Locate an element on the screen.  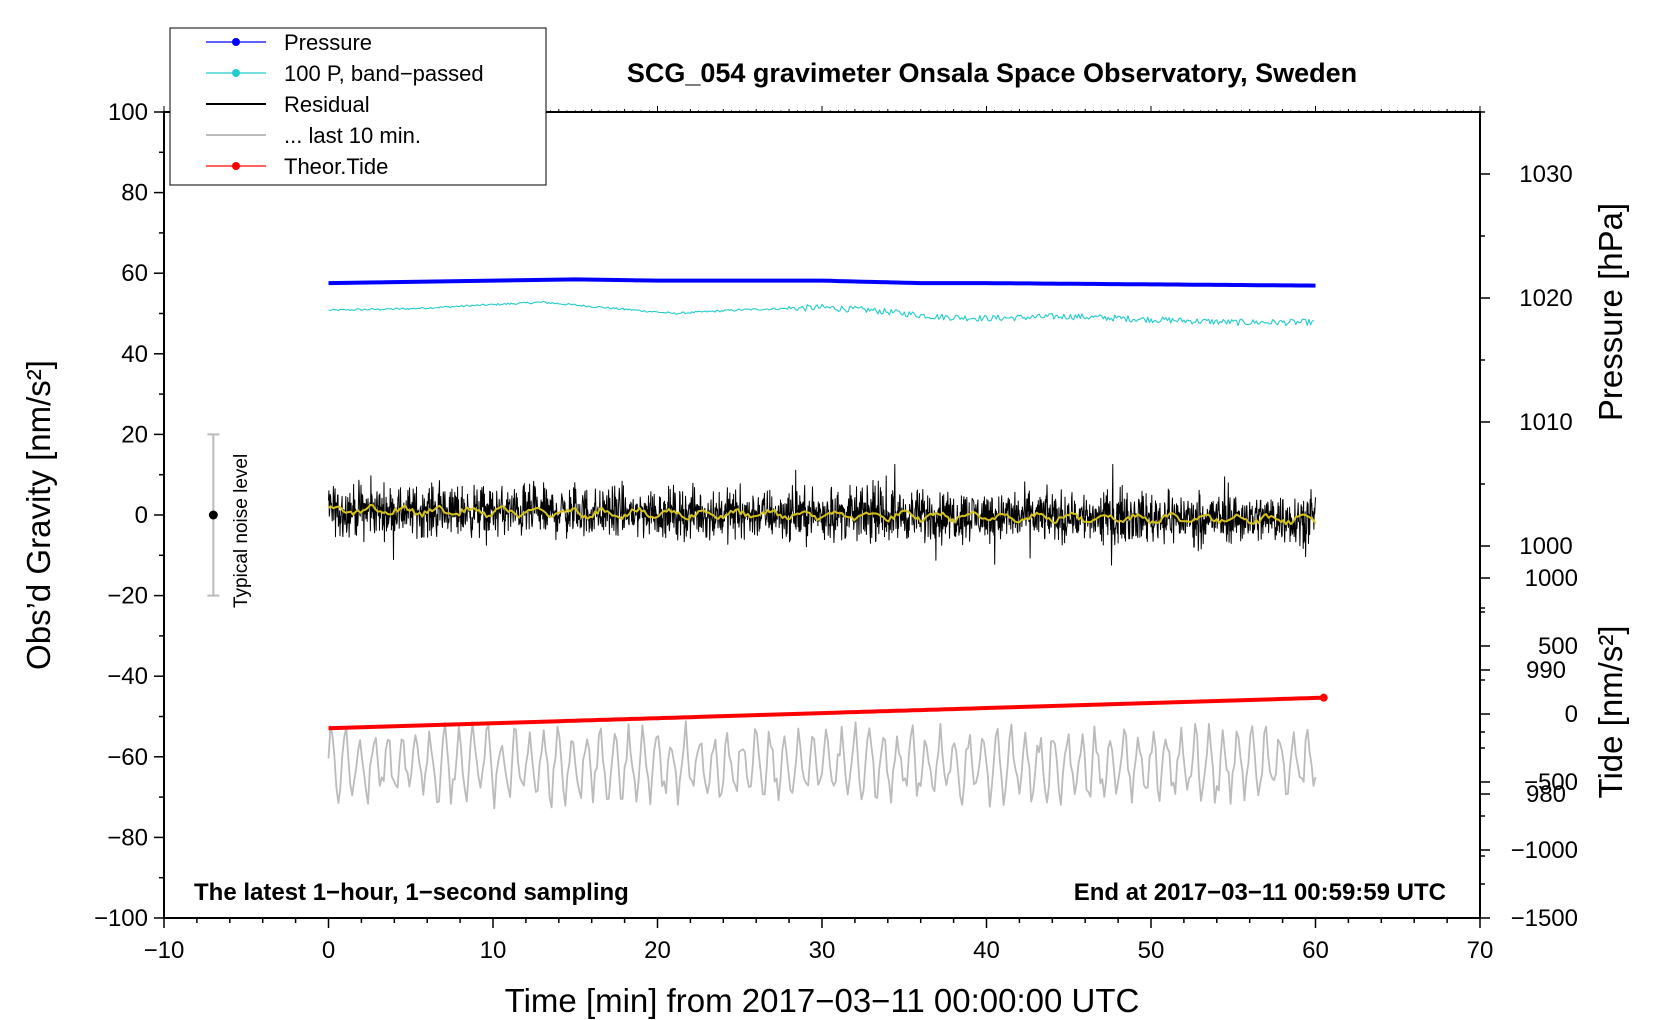
y-left-axis-ticks: 100 80 60 40 20 0 −20 −40 −60 −80 −100 is located at coordinates (129, 515).